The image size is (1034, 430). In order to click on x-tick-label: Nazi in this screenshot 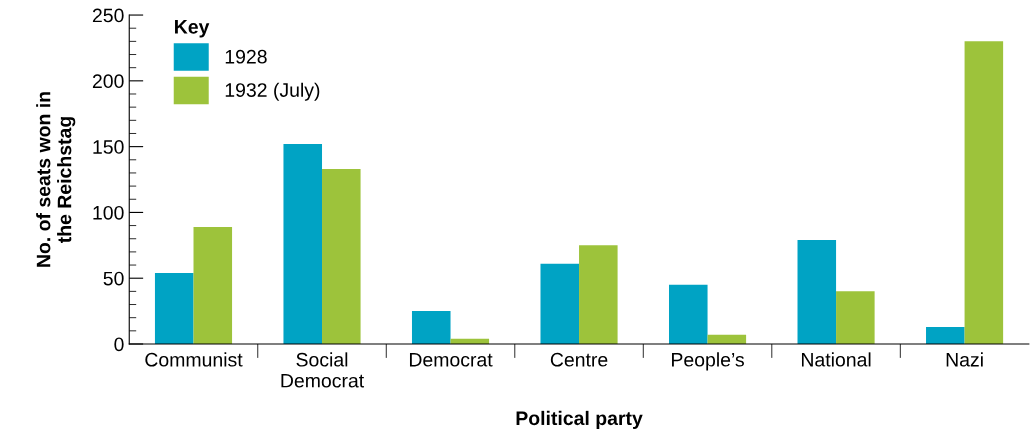, I will do `click(964, 359)`.